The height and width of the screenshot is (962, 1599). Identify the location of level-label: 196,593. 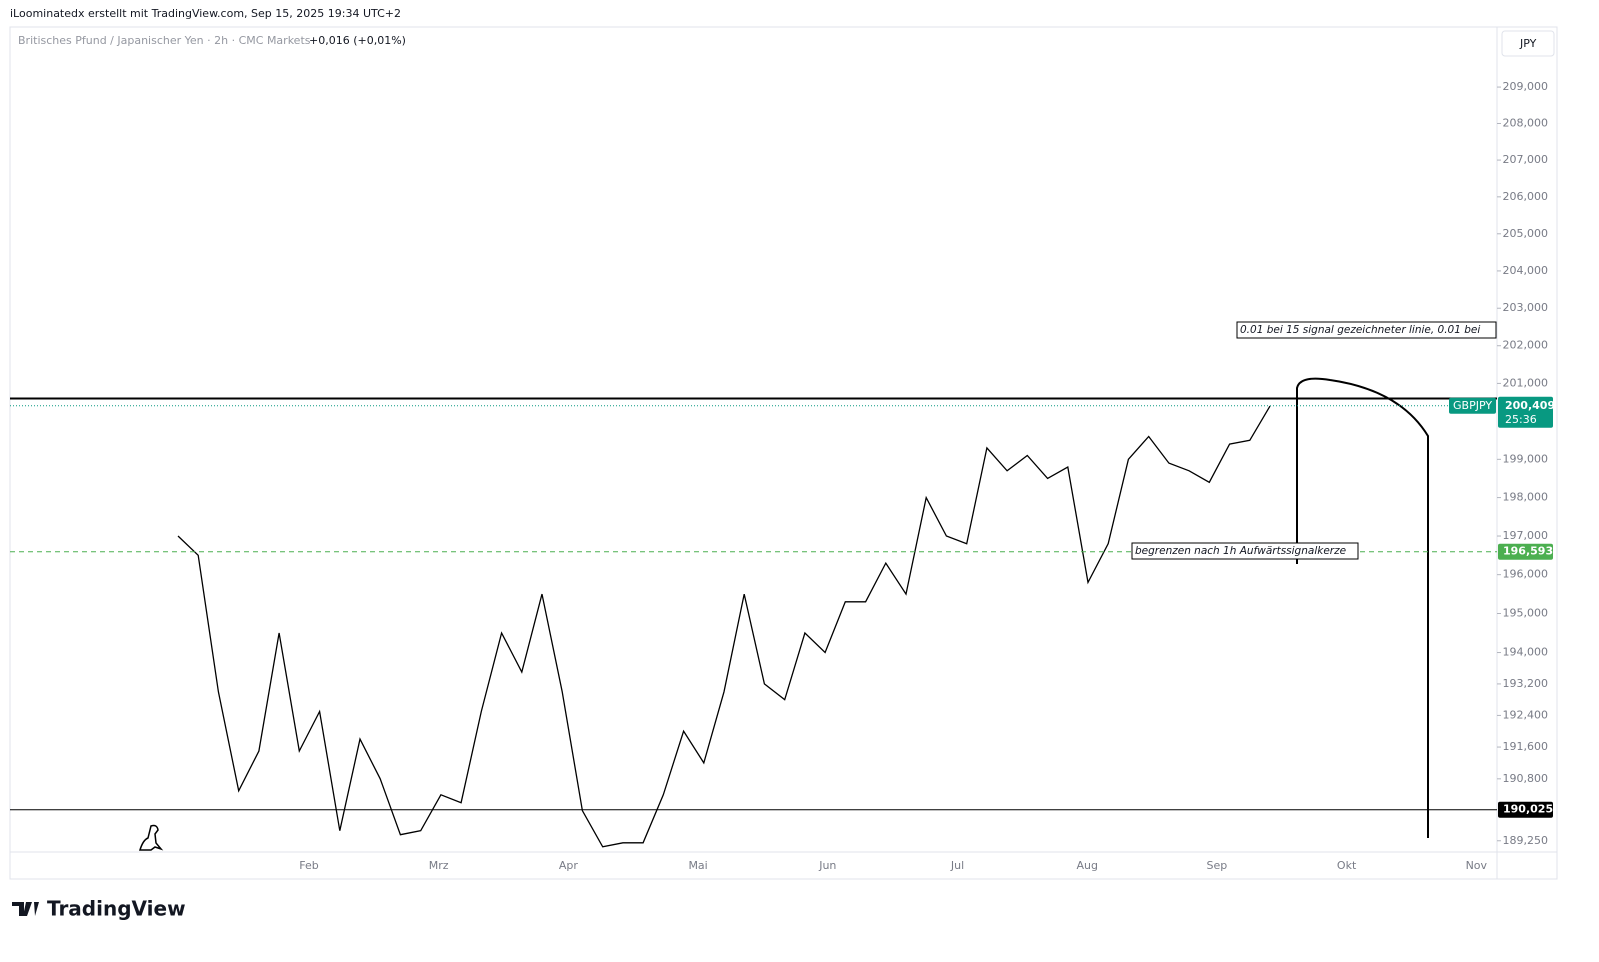
(1528, 551).